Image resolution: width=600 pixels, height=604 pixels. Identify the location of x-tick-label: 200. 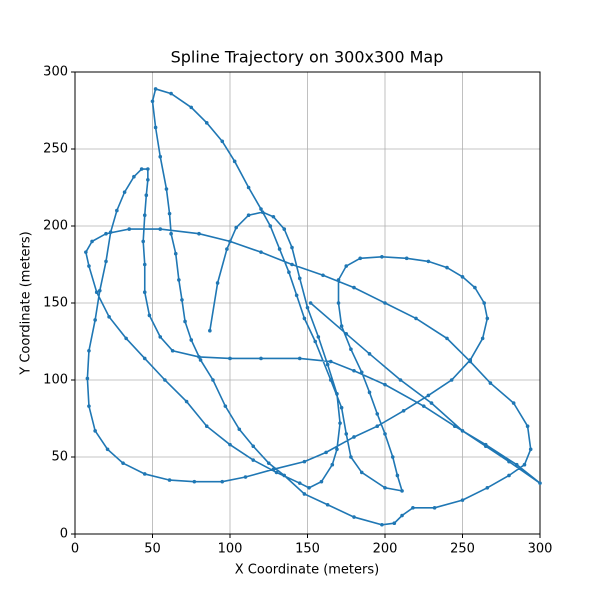
(385, 549).